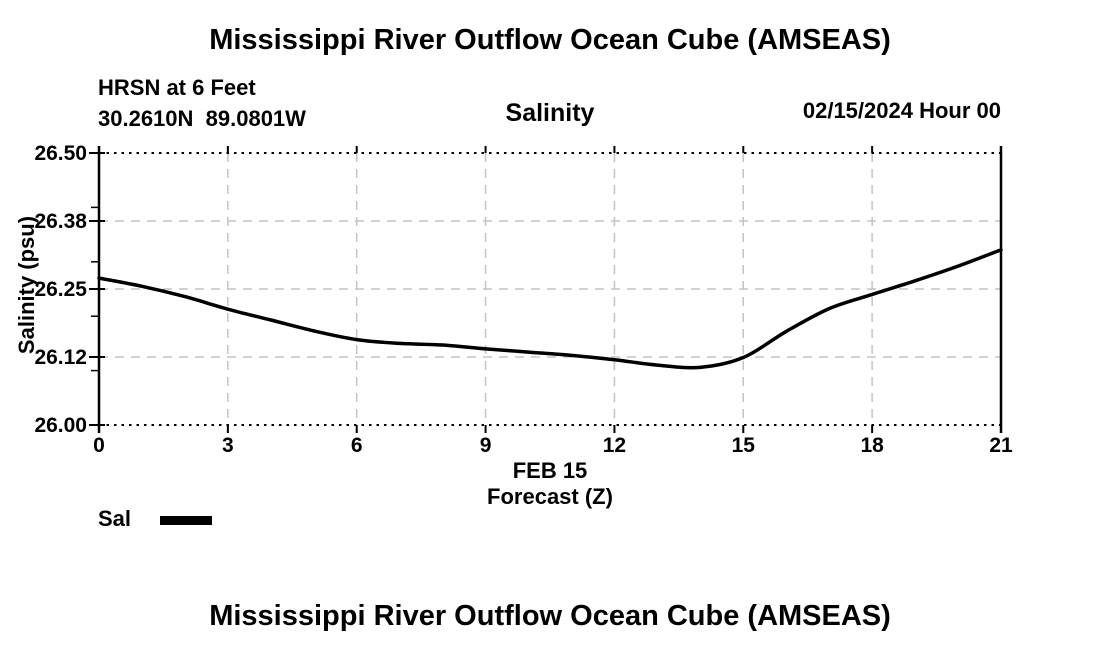 This screenshot has height=650, width=1100. What do you see at coordinates (1001, 445) in the screenshot?
I see `x-tick-label: 21` at bounding box center [1001, 445].